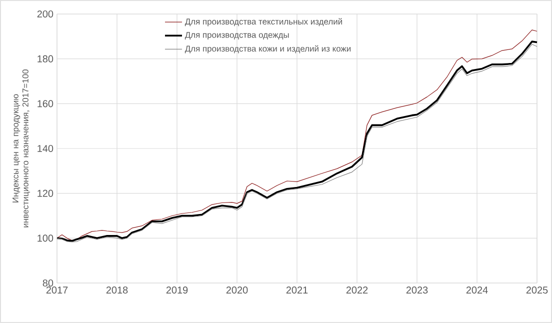  I want to click on x-tick-label: 2025, so click(537, 290).